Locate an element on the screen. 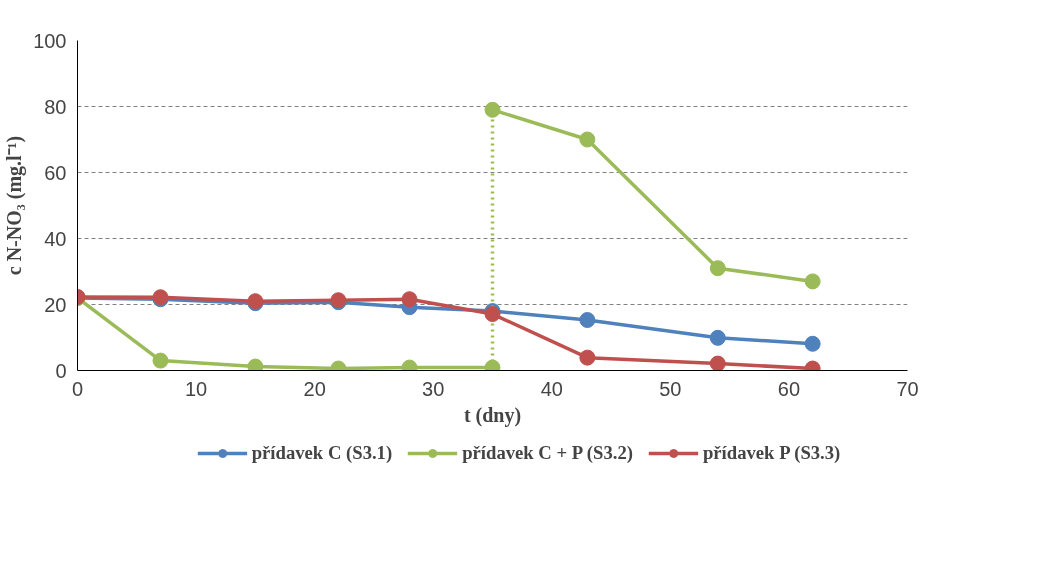 Image resolution: width=1049 pixels, height=580 pixels. legend-label: přídavek C + P (S3.2) is located at coordinates (547, 453).